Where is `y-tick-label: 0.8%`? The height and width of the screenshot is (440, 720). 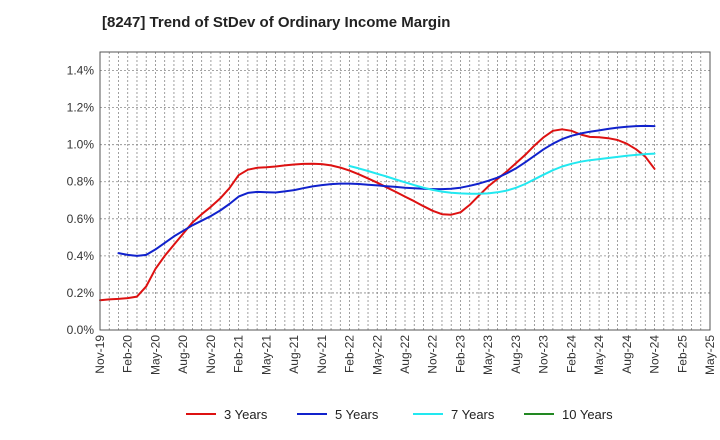
y-tick-label: 0.8% is located at coordinates (81, 182).